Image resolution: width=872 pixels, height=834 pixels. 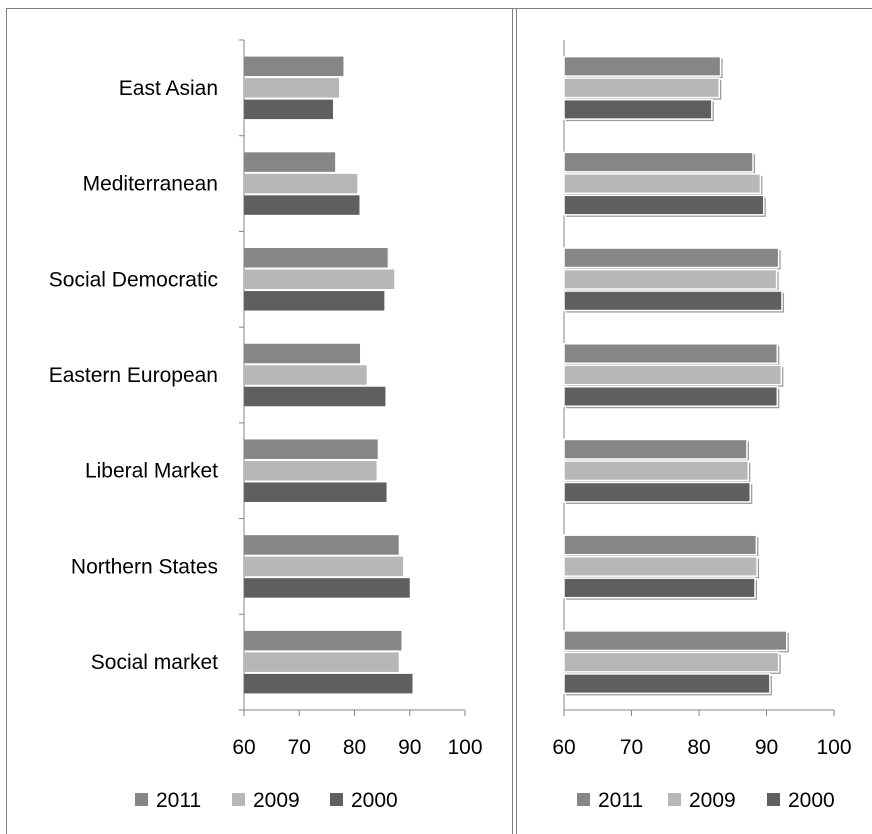 I want to click on category-label-social-market: Social market, so click(x=154, y=662).